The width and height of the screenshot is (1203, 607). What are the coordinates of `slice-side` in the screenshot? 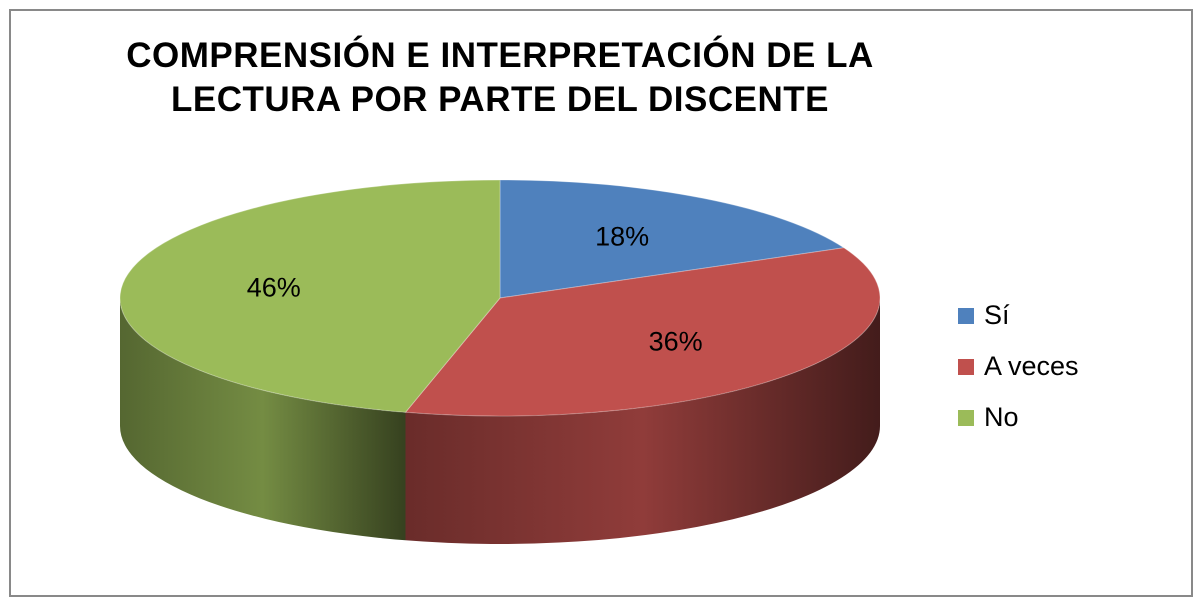 It's located at (263, 419).